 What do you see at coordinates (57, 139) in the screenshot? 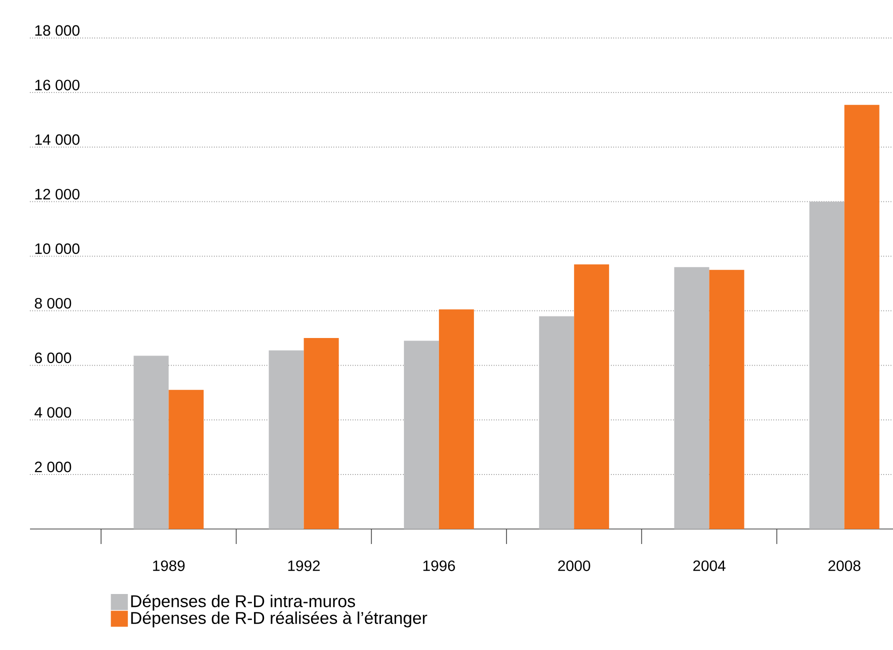
I see `y-tick-label: 14 000` at bounding box center [57, 139].